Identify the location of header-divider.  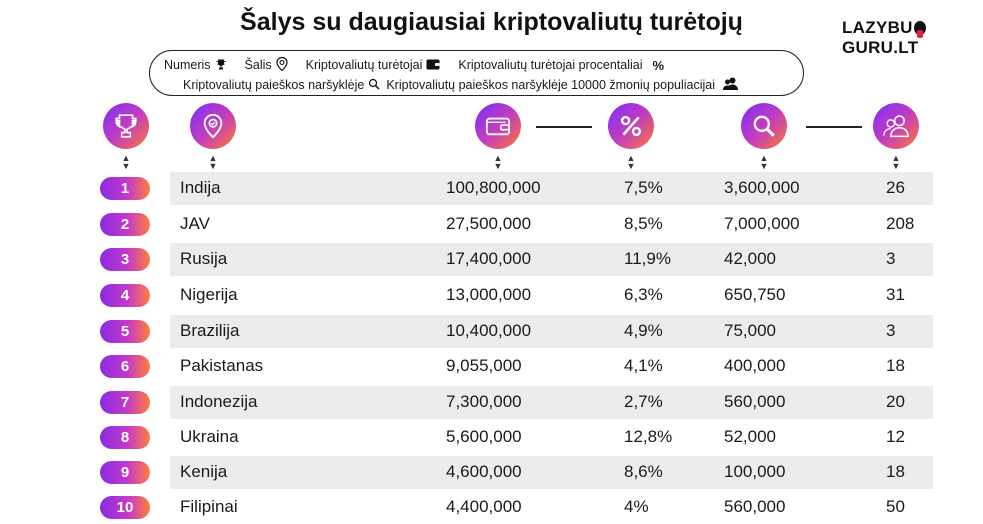
(564, 127).